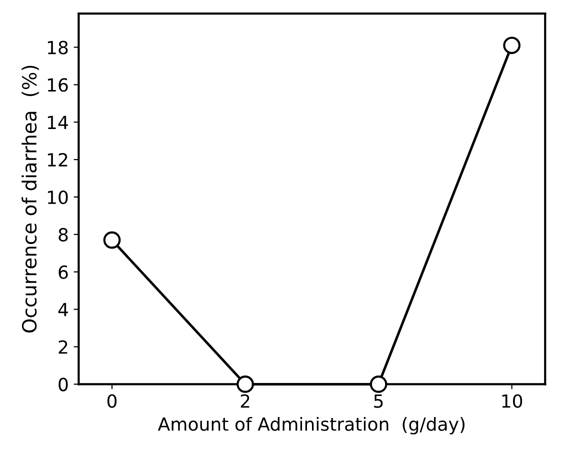  Describe the element at coordinates (58, 47) in the screenshot. I see `y-tick-label: 18` at that location.